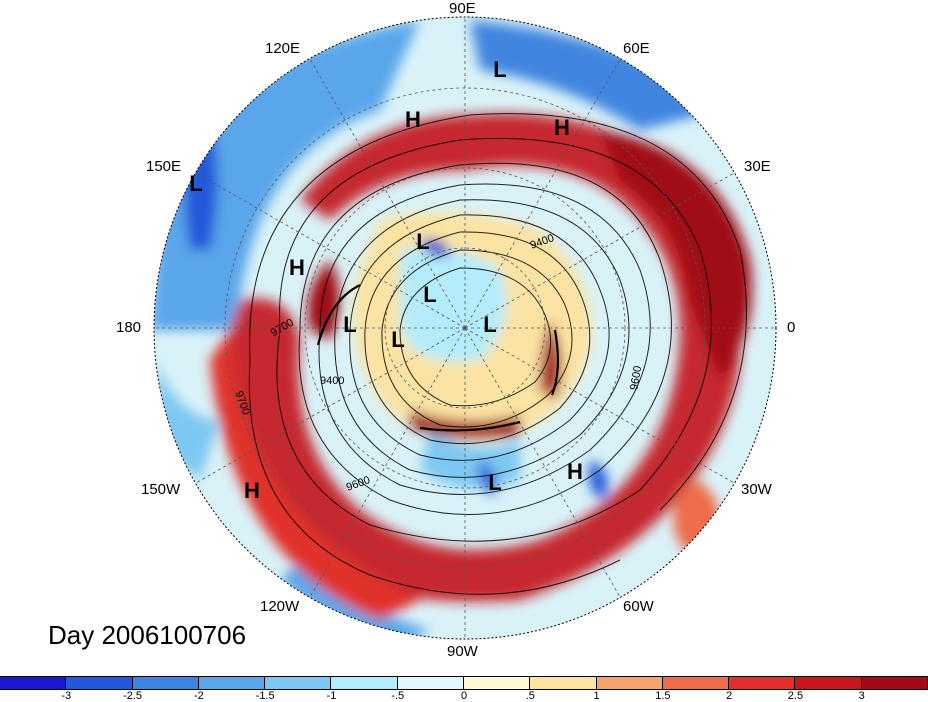  I want to click on lon-label-120w: 120W, so click(280, 606).